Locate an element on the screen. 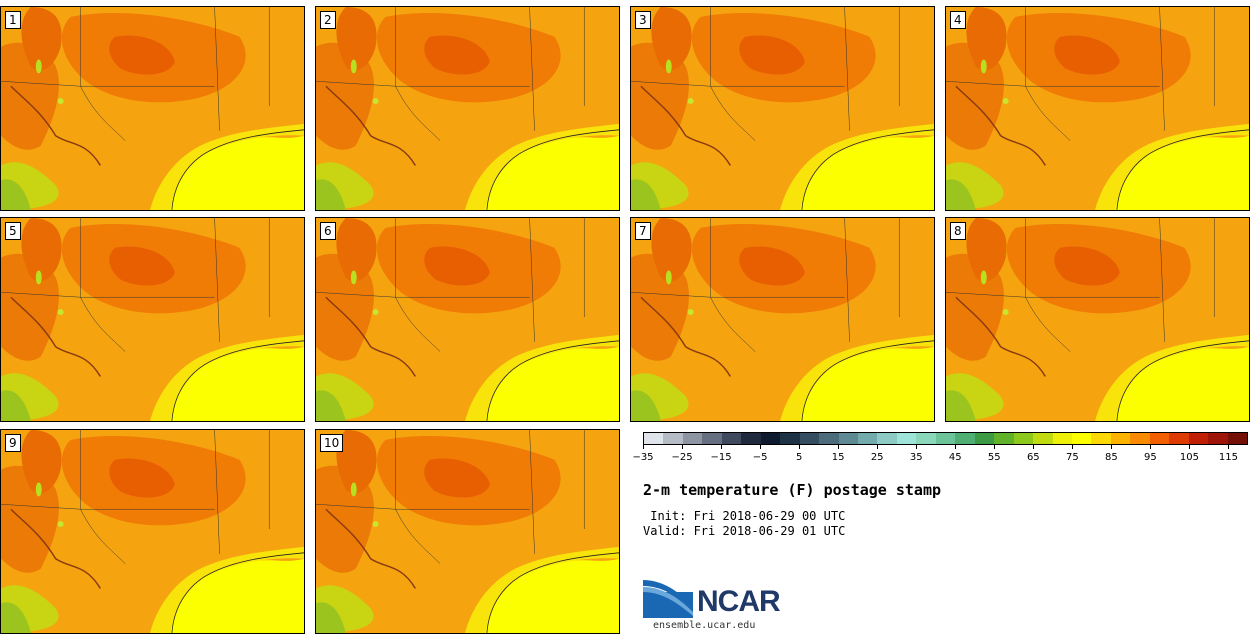 This screenshot has height=635, width=1260. member-label: 7 is located at coordinates (643, 231).